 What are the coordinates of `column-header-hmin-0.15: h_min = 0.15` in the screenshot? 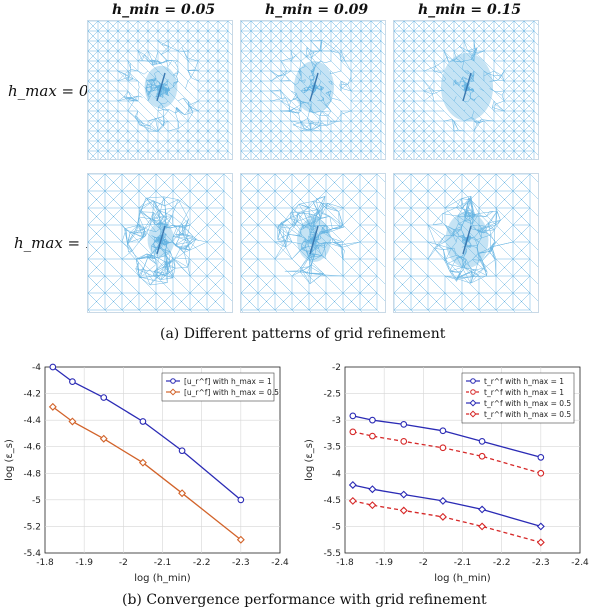 It's located at (470, 10).